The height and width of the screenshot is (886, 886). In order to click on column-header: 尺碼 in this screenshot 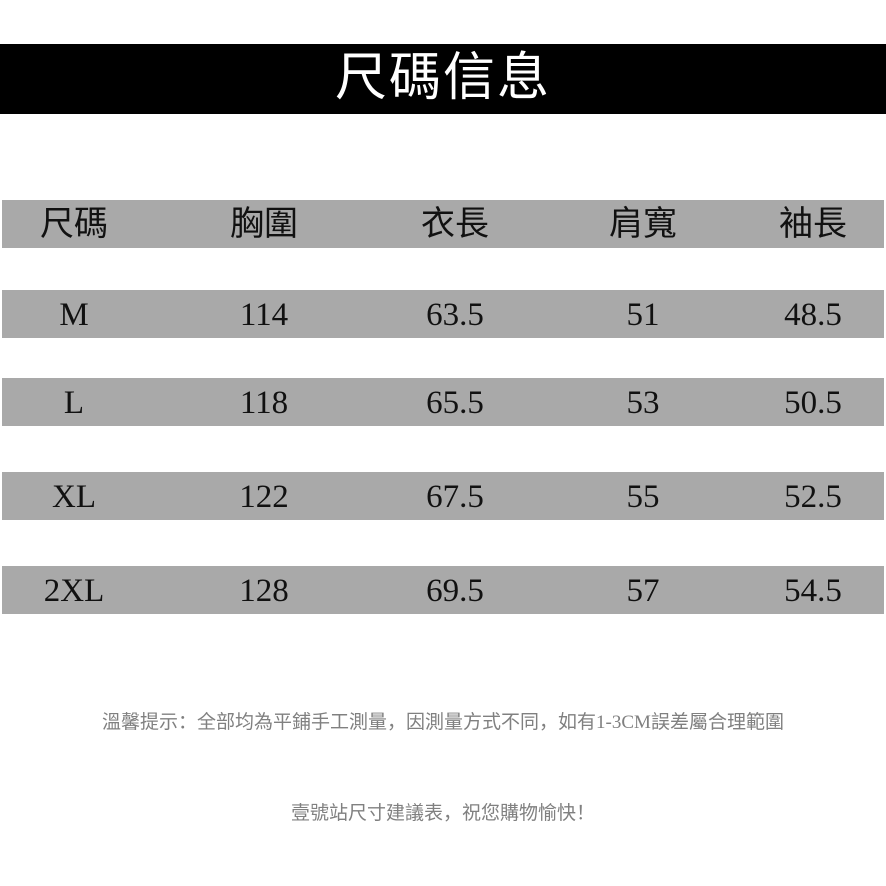, I will do `click(74, 224)`.